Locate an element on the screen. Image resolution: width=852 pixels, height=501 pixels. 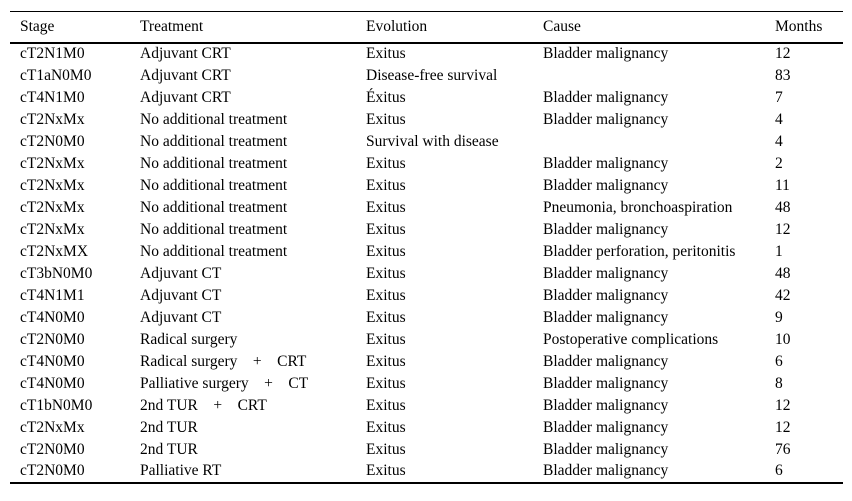
cell-months: 9 is located at coordinates (779, 317).